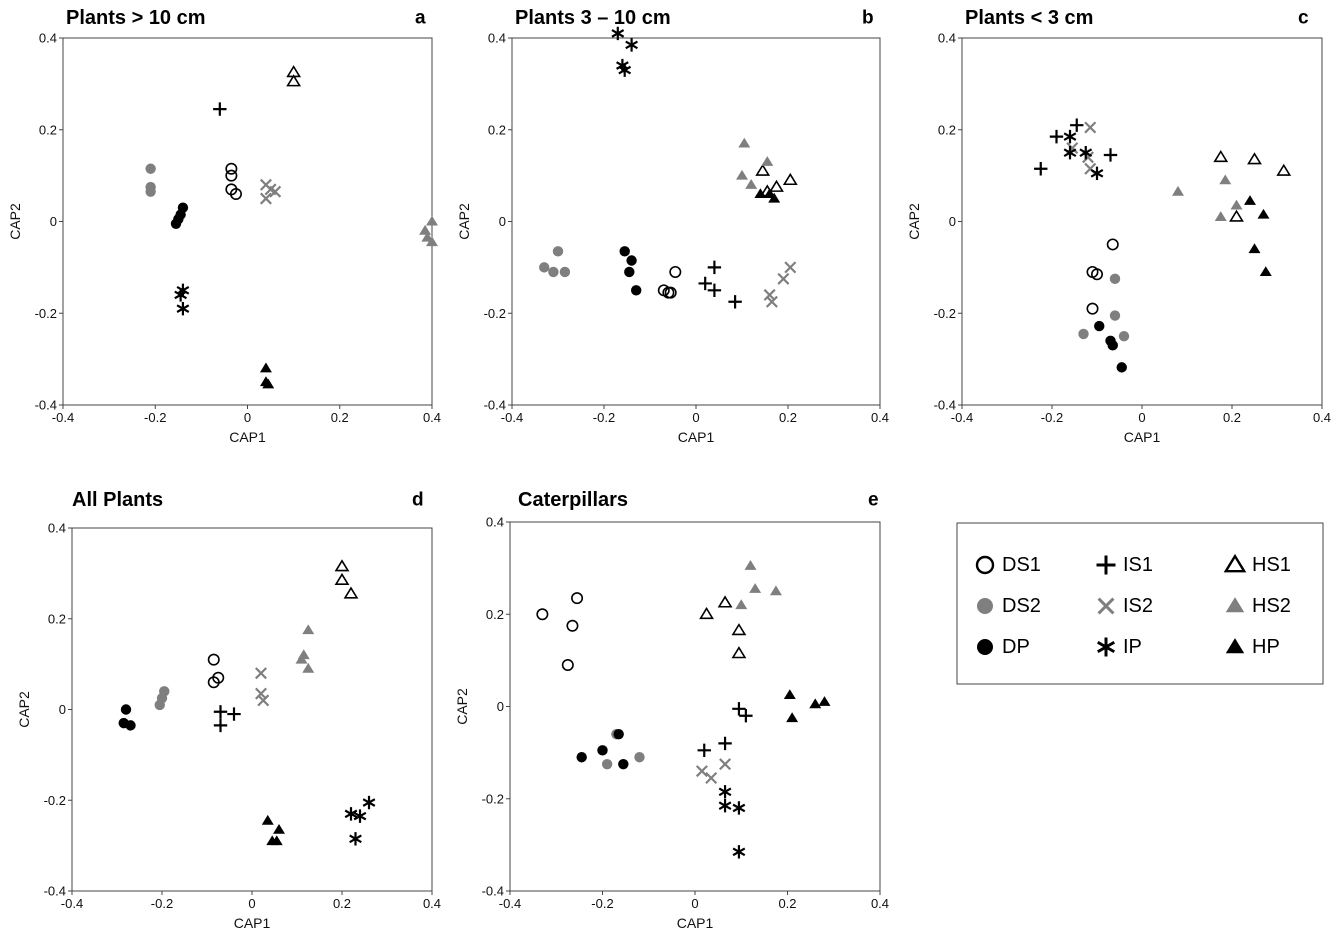 The width and height of the screenshot is (1333, 939). What do you see at coordinates (1266, 647) in the screenshot?
I see `legend-label: HP` at bounding box center [1266, 647].